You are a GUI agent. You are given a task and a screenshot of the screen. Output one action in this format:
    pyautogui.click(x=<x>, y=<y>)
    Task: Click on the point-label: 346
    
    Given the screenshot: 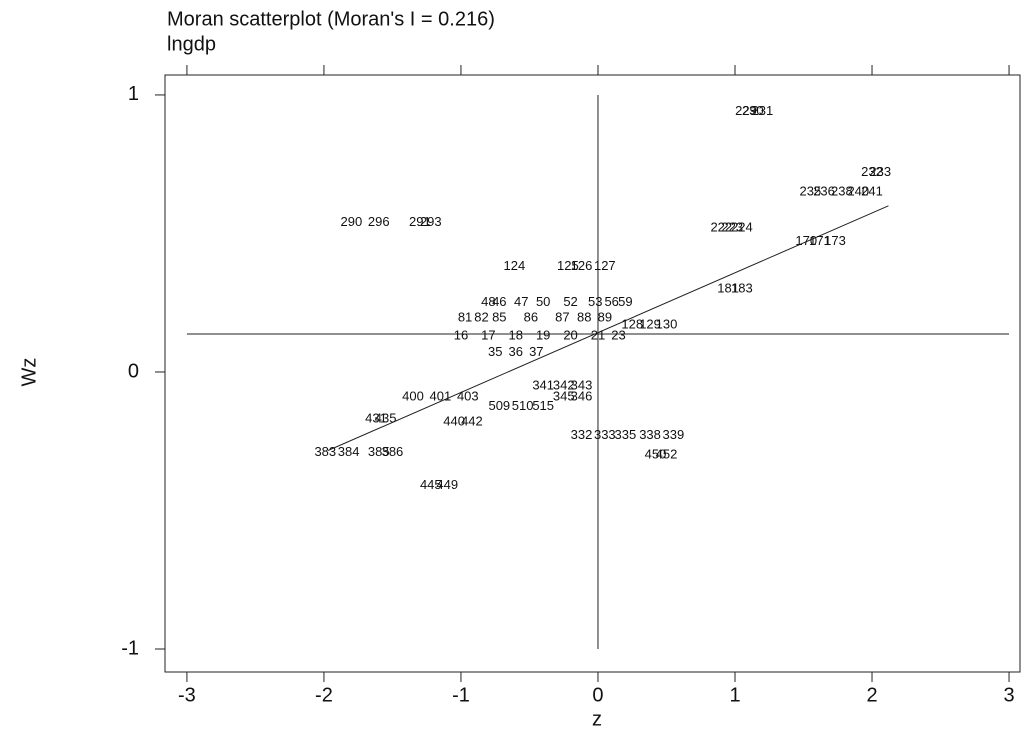 What is the action you would take?
    pyautogui.click(x=582, y=395)
    